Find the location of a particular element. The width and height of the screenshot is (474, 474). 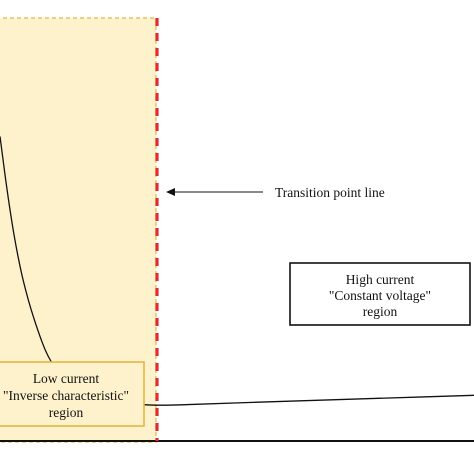

low-current-label-box is located at coordinates (72, 394).